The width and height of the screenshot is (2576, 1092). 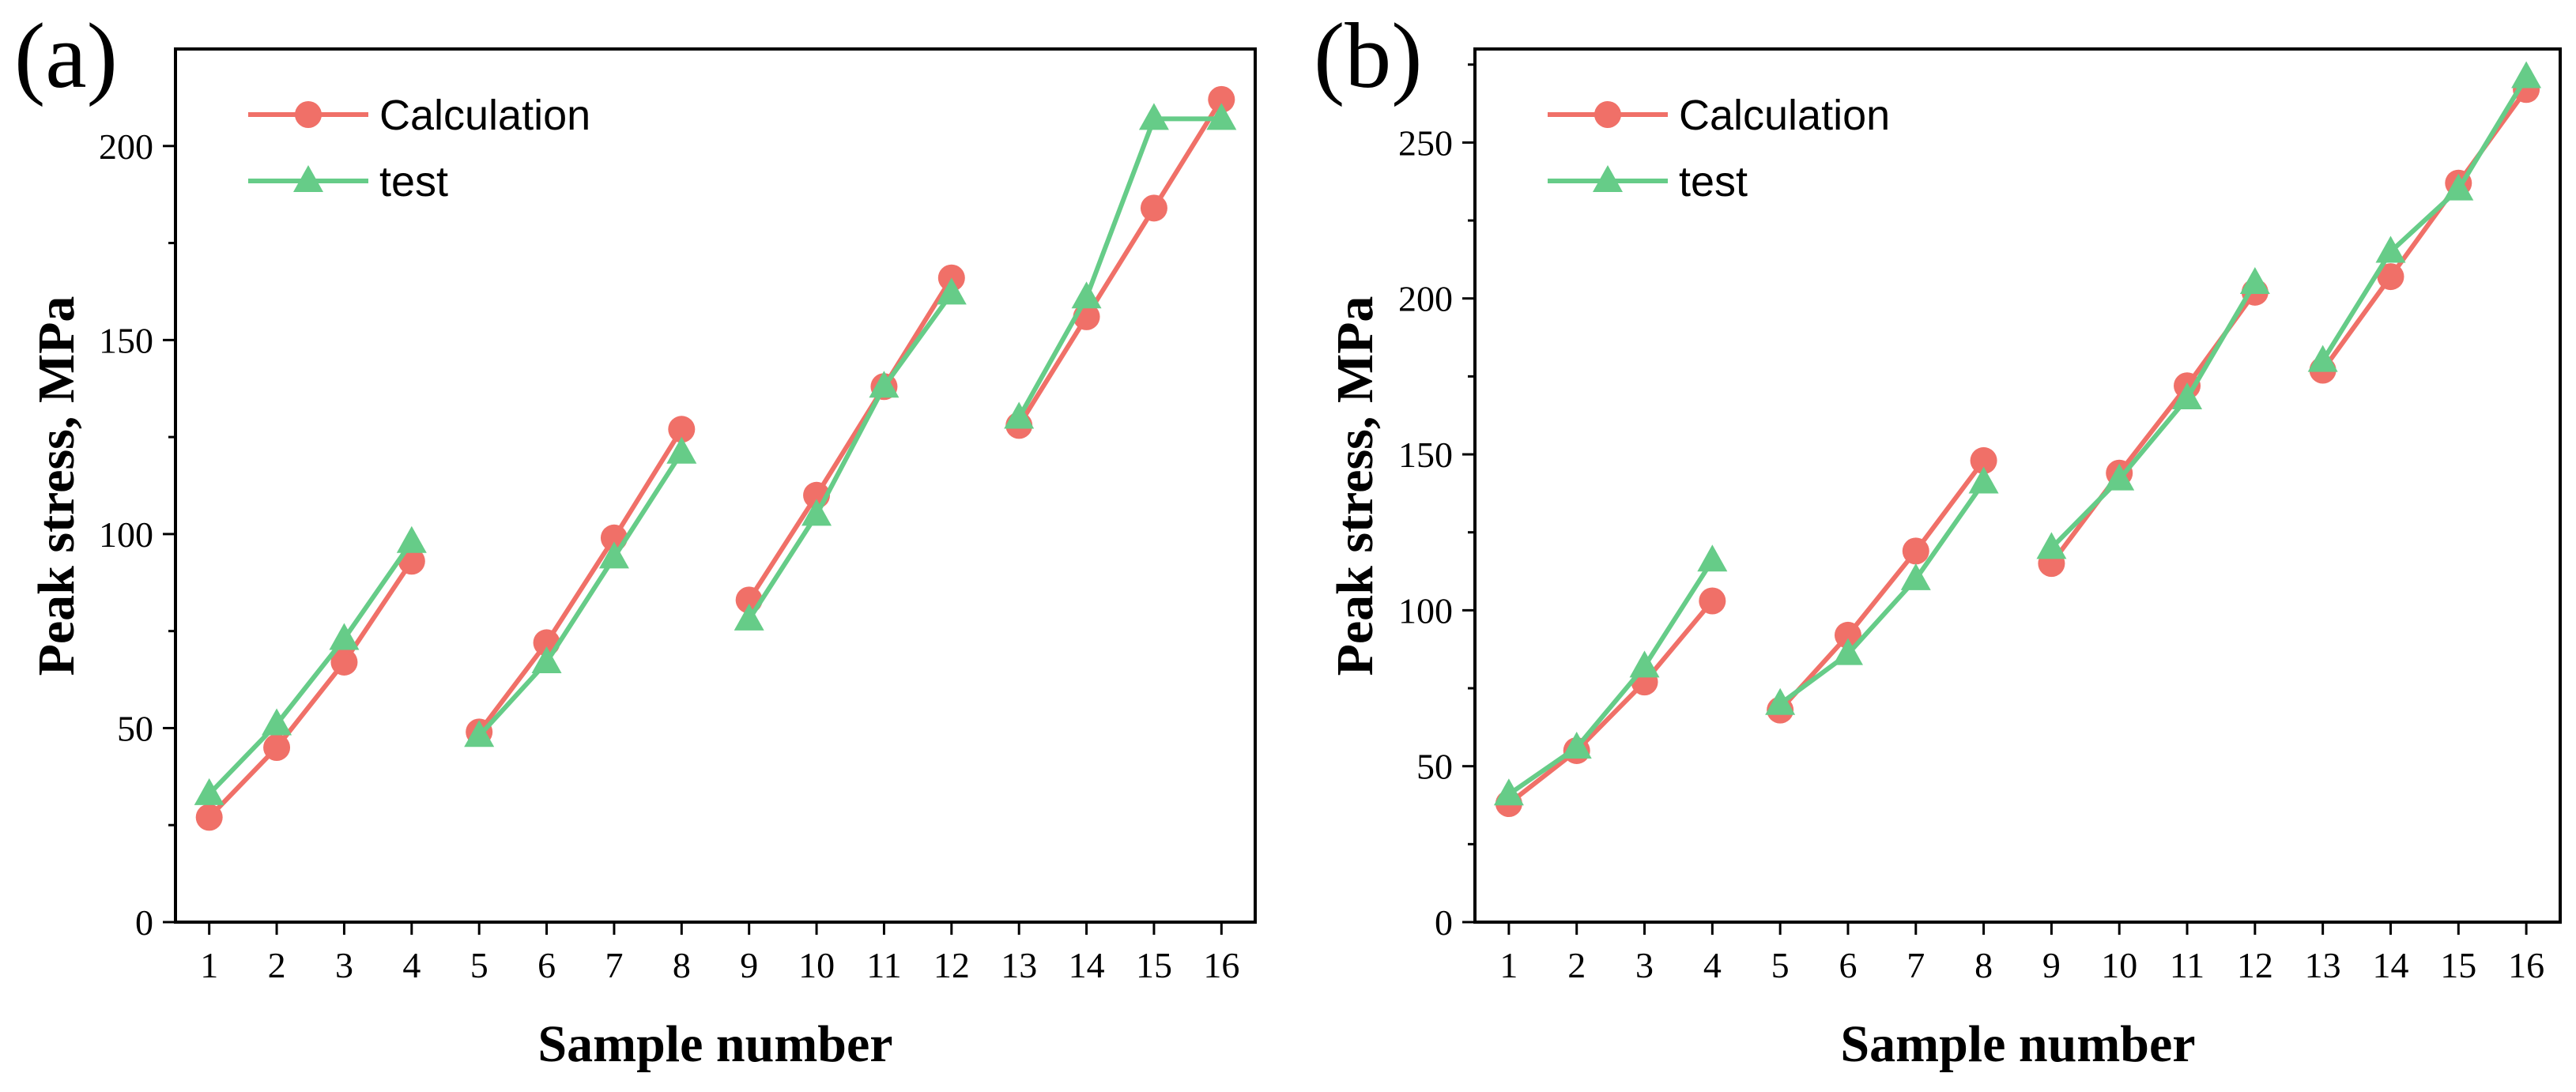 What do you see at coordinates (2119, 965) in the screenshot?
I see `x-tick-label: 10` at bounding box center [2119, 965].